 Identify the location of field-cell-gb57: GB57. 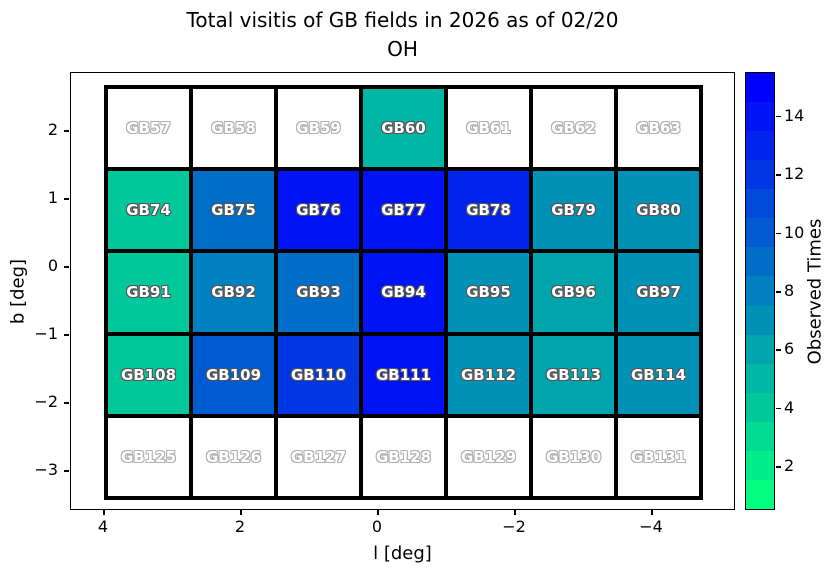
(148, 128).